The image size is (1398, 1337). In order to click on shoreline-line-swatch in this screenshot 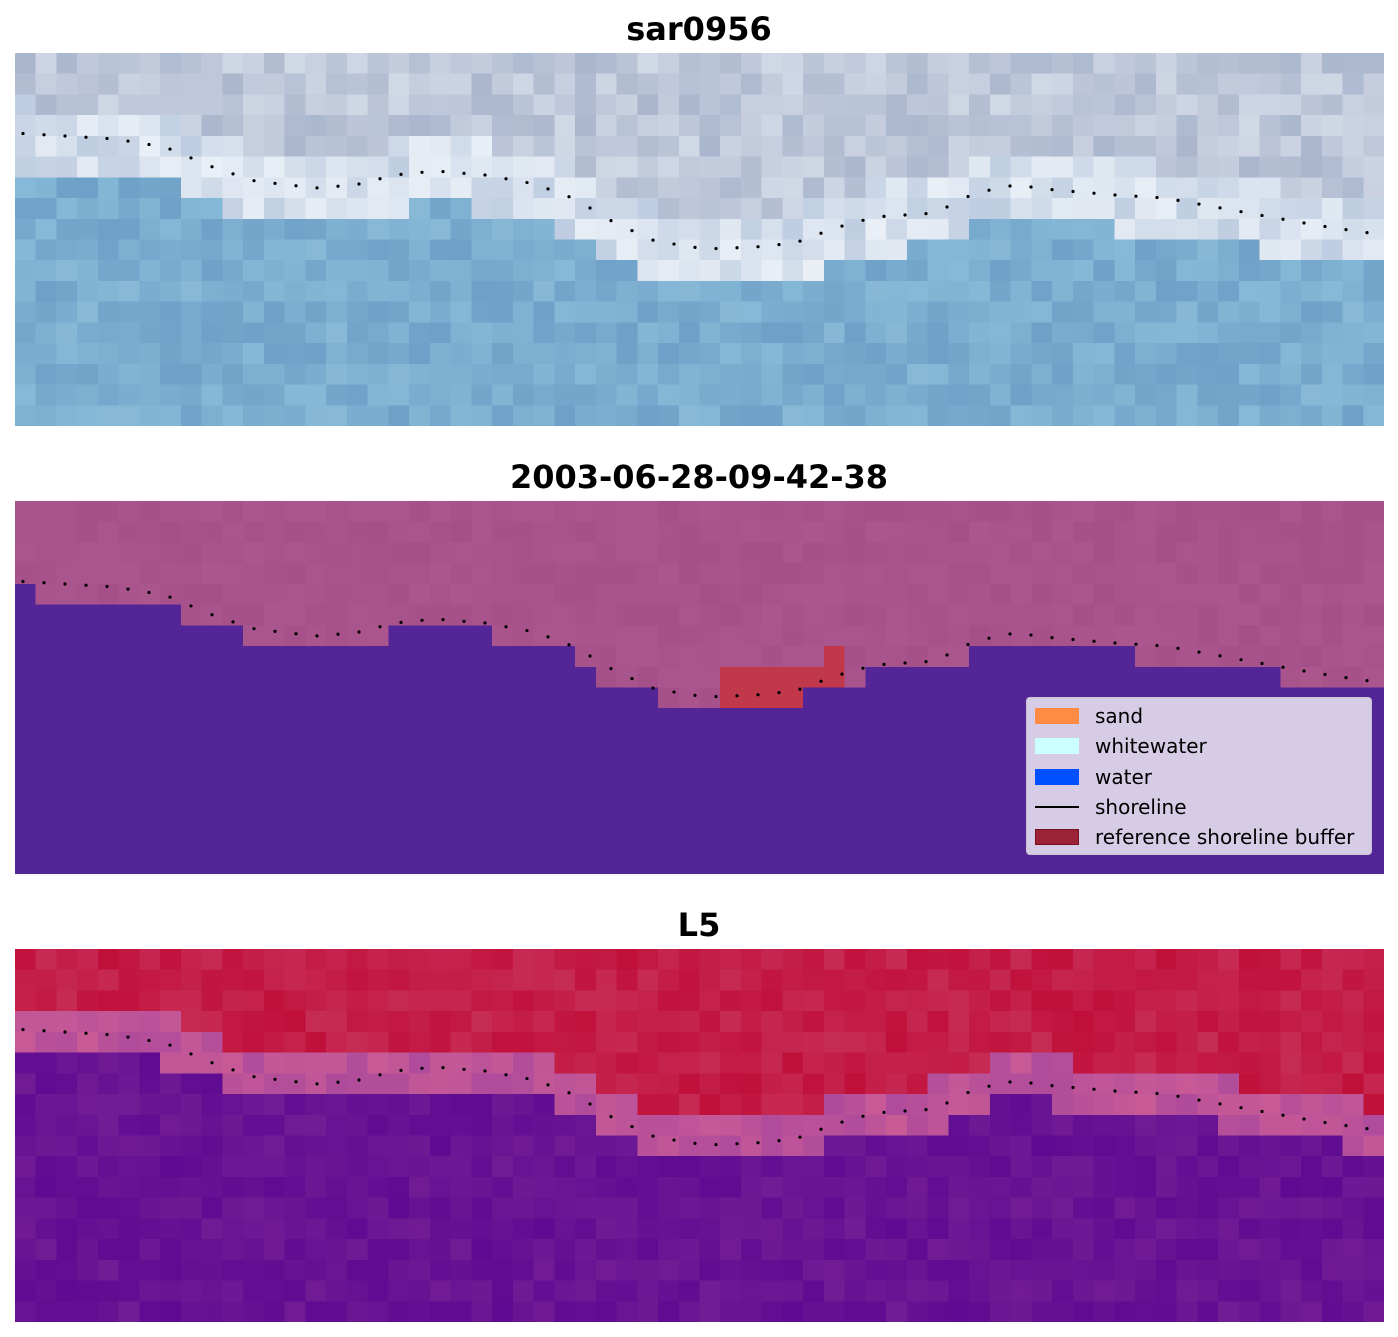, I will do `click(1057, 807)`.